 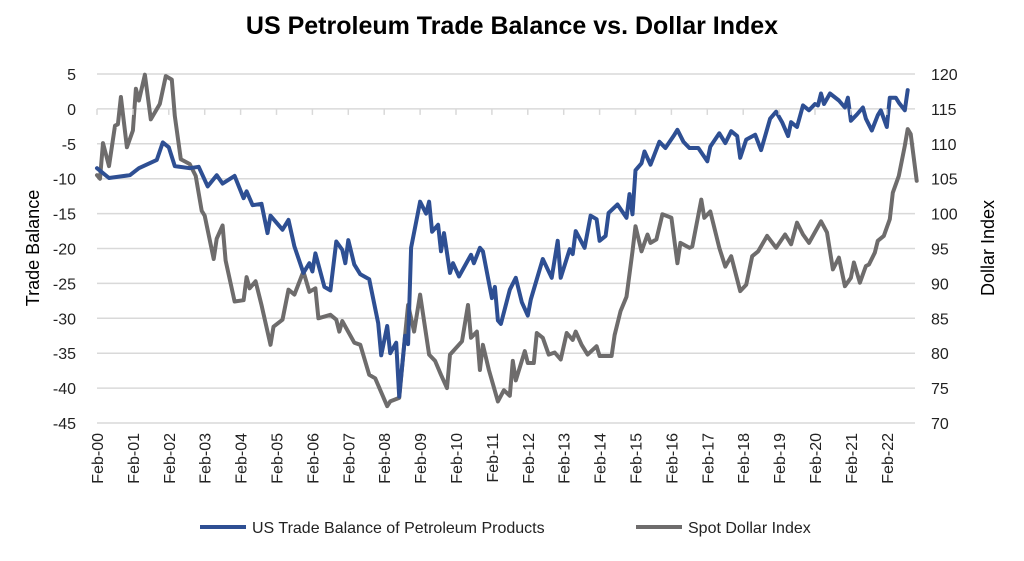 I want to click on left-axis-ticks: 5 0 -5 -10 -15 -20 -25 -30 -35 -40 -45, so click(x=64, y=250).